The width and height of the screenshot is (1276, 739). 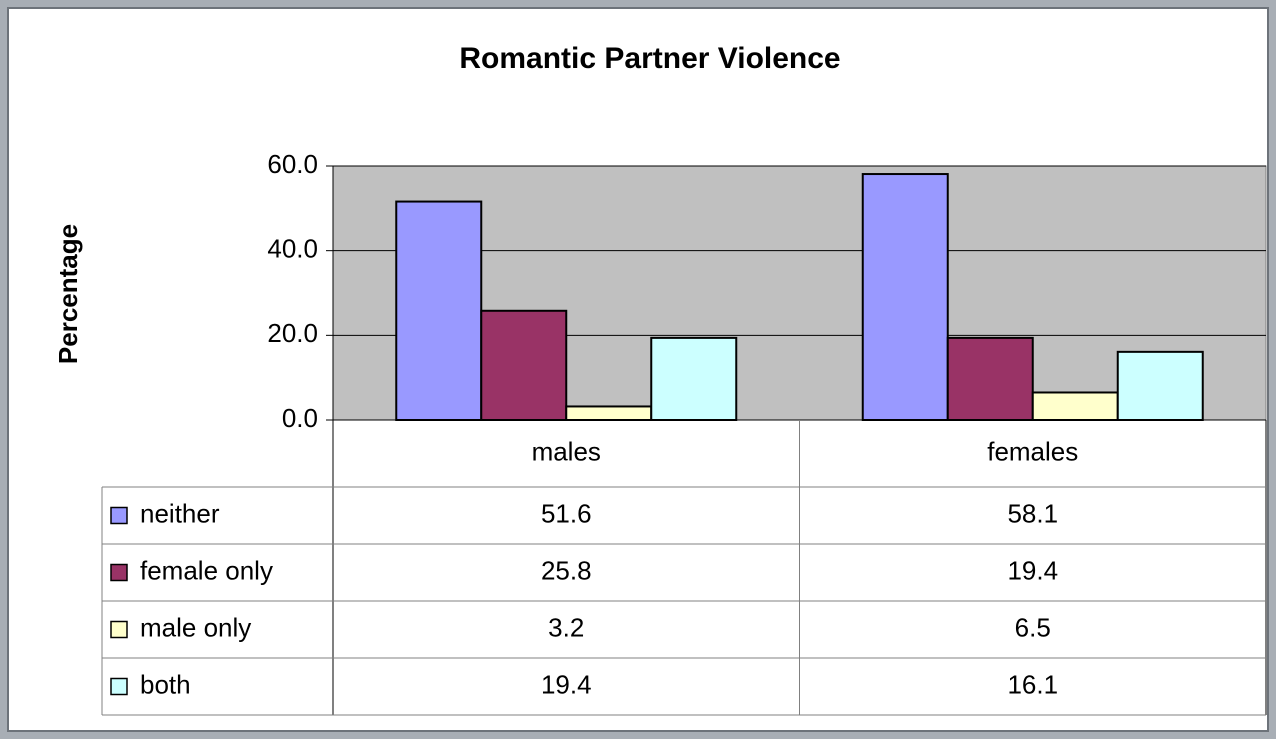 I want to click on table-value: 25.8, so click(x=566, y=570).